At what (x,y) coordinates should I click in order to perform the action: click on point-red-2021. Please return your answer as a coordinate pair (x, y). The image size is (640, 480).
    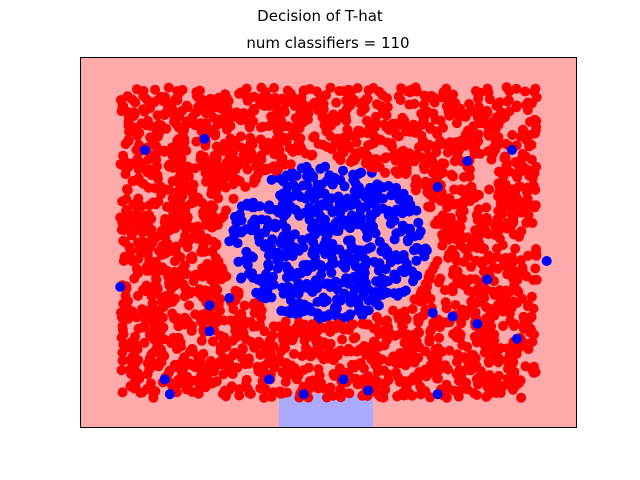
    Looking at the image, I should click on (196, 92).